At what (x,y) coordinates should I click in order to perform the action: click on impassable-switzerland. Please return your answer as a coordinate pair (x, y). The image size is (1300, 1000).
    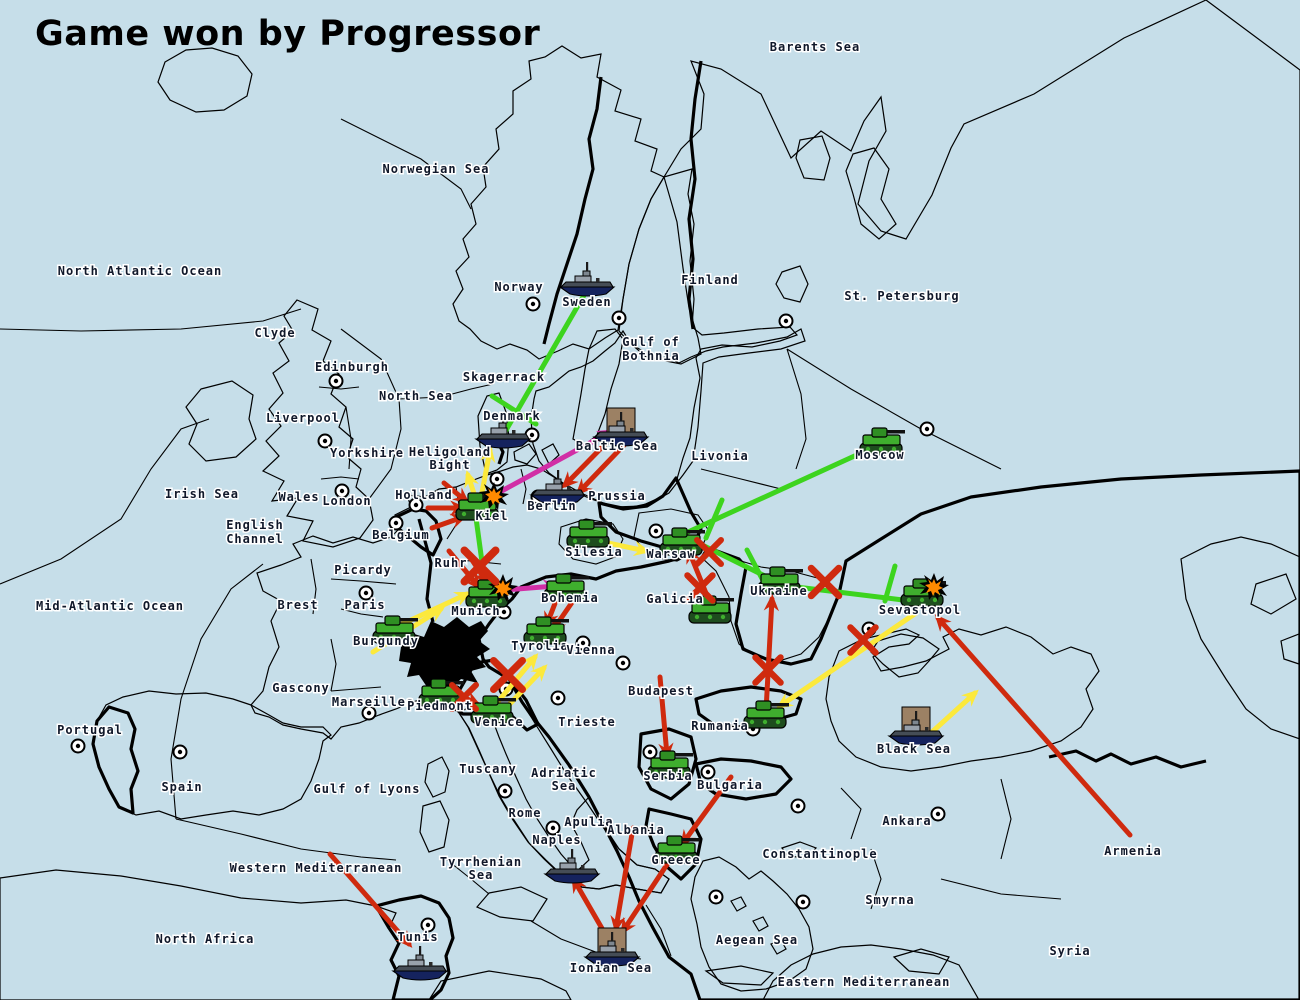
    Looking at the image, I should click on (444, 653).